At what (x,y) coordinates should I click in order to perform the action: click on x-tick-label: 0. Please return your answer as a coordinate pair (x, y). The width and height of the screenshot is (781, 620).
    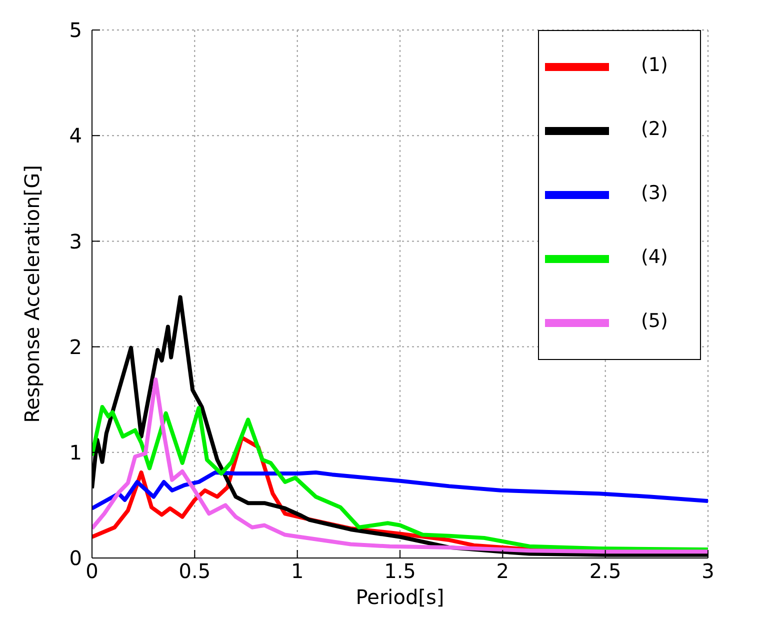
    Looking at the image, I should click on (92, 571).